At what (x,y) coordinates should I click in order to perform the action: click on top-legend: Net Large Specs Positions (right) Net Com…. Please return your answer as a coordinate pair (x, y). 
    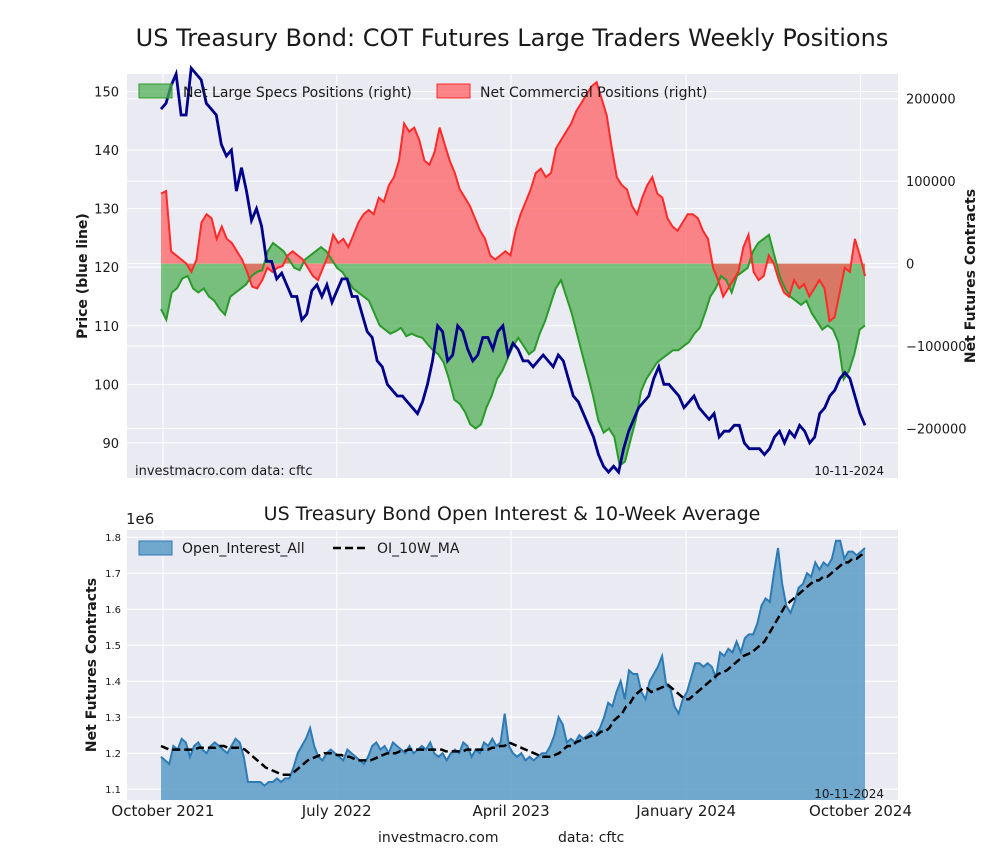
    Looking at the image, I should click on (422, 92).